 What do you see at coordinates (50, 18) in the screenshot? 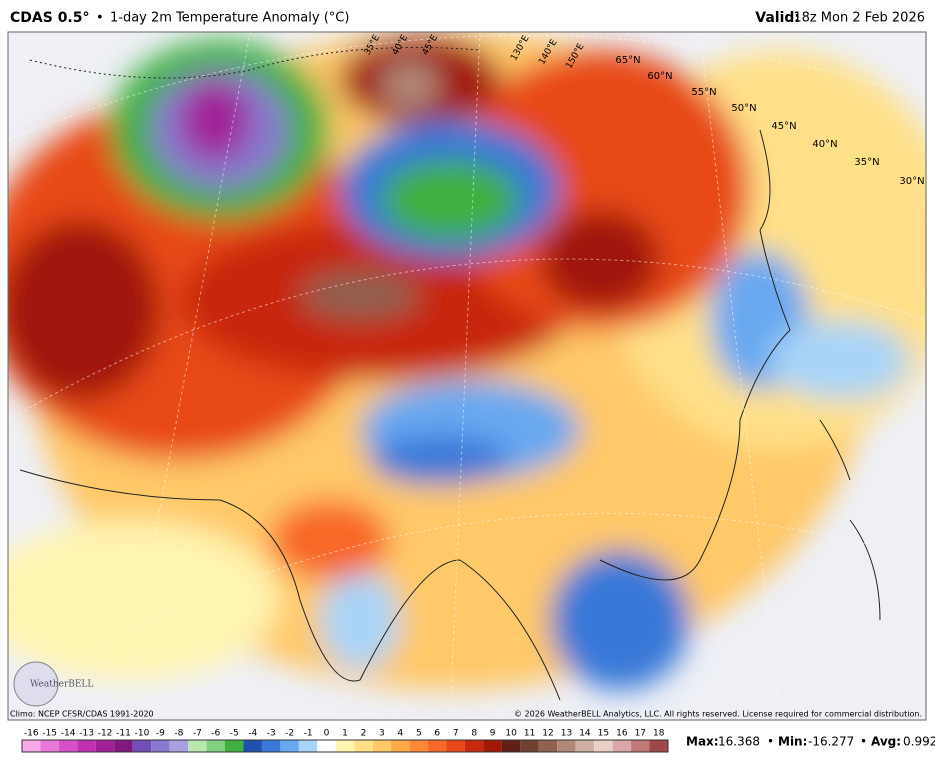
I see `model-name: CDAS 0.5°` at bounding box center [50, 18].